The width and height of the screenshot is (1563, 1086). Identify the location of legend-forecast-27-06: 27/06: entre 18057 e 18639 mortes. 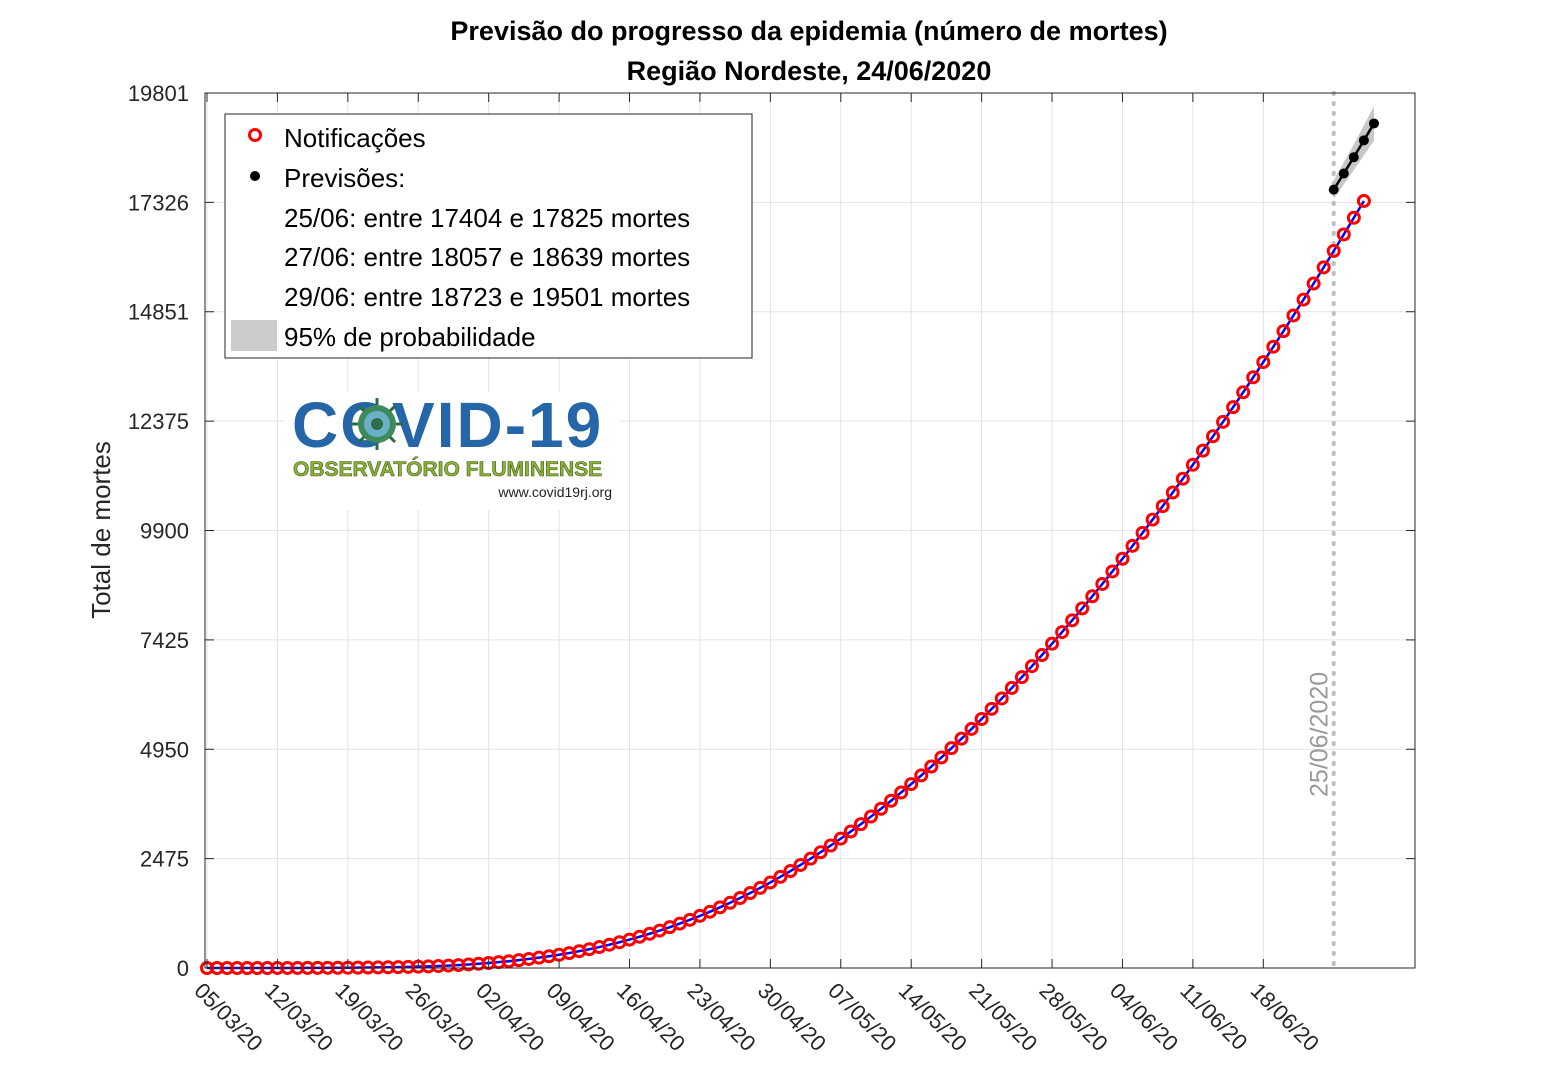
(487, 257).